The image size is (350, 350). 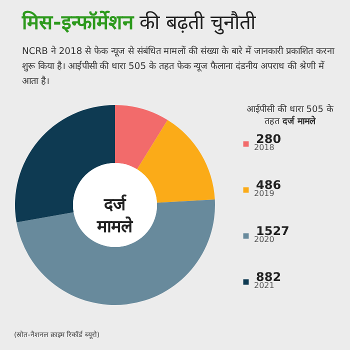 What do you see at coordinates (264, 147) in the screenshot?
I see `legend-label: 2018` at bounding box center [264, 147].